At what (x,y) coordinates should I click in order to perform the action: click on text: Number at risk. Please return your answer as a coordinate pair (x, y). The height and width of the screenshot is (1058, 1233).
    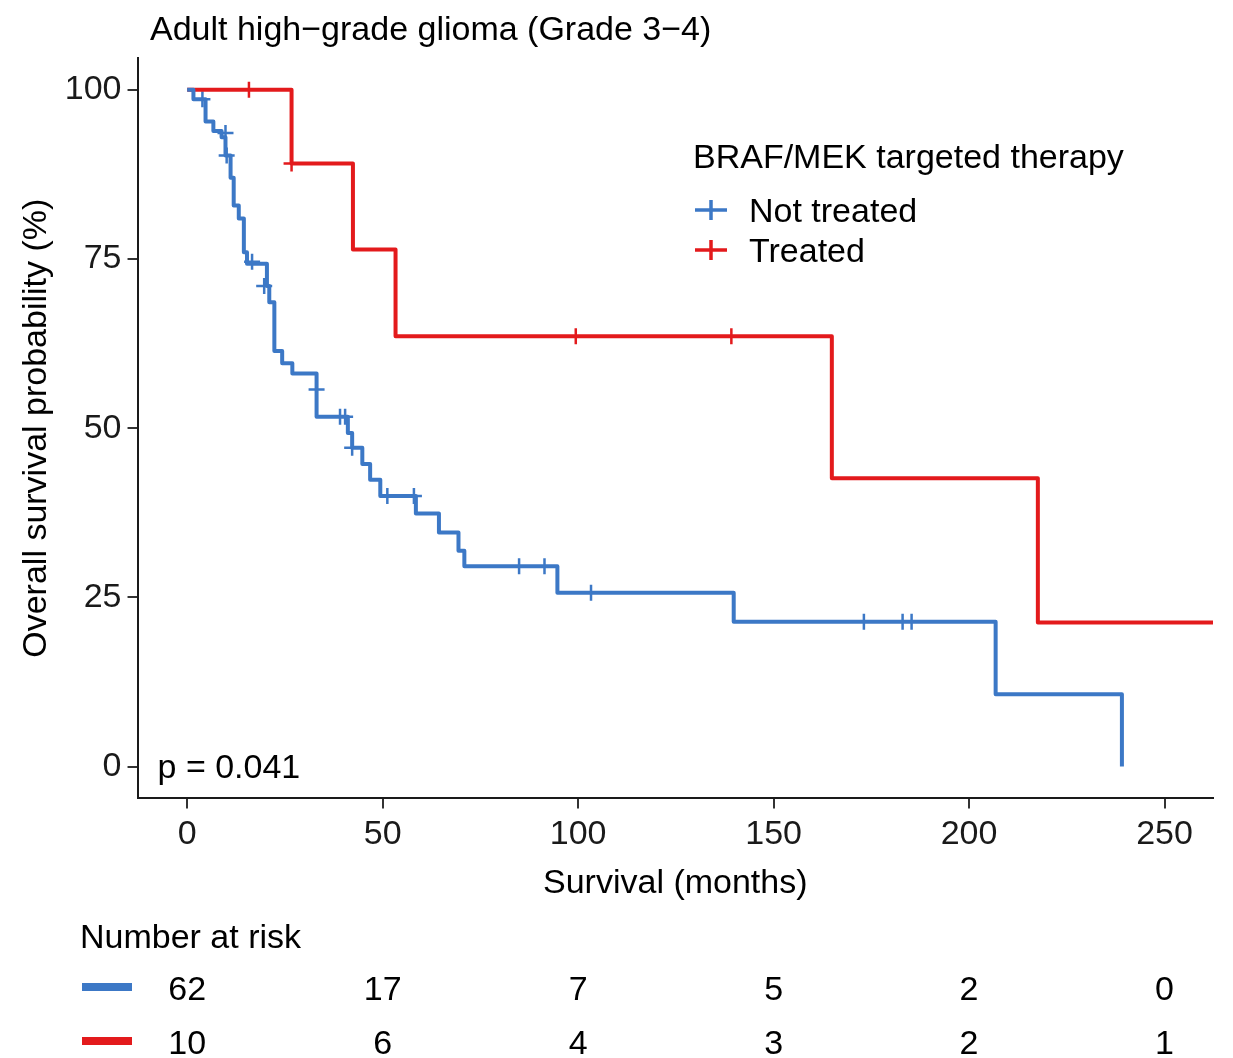
    Looking at the image, I should click on (191, 936).